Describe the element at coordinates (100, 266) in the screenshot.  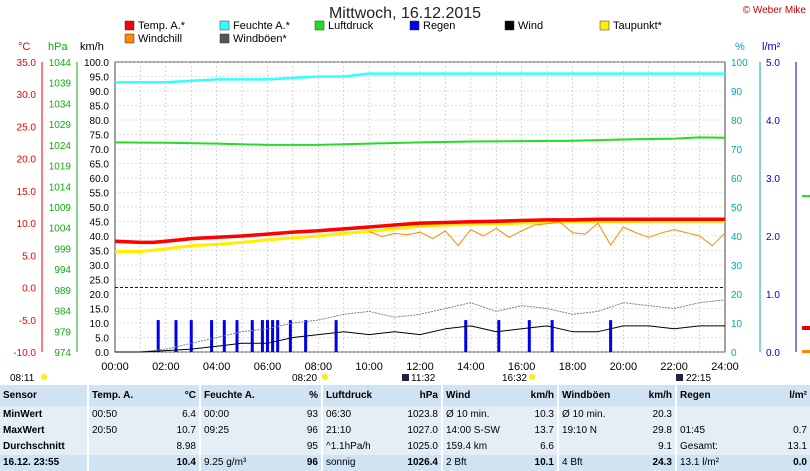
I see `kmh-tick-label: 30.0` at that location.